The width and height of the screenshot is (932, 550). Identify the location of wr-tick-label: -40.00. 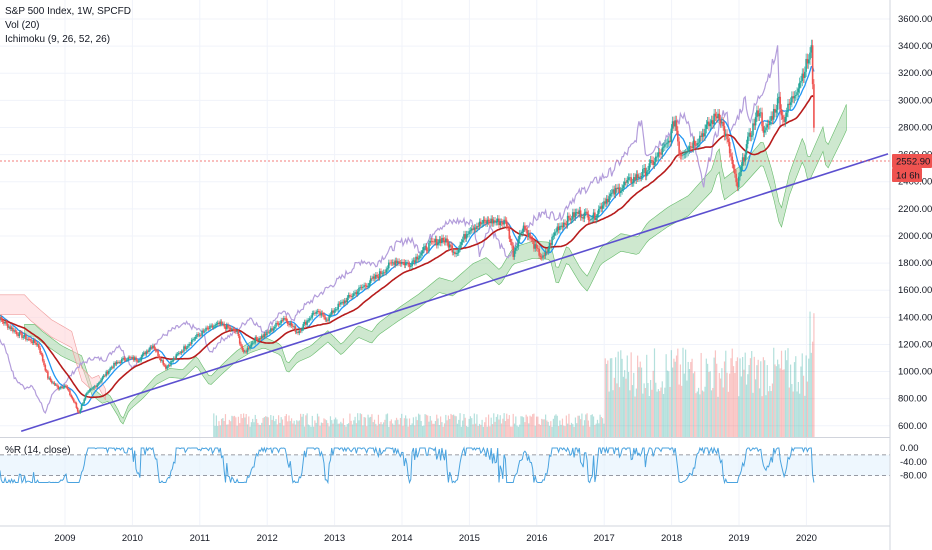
(913, 462).